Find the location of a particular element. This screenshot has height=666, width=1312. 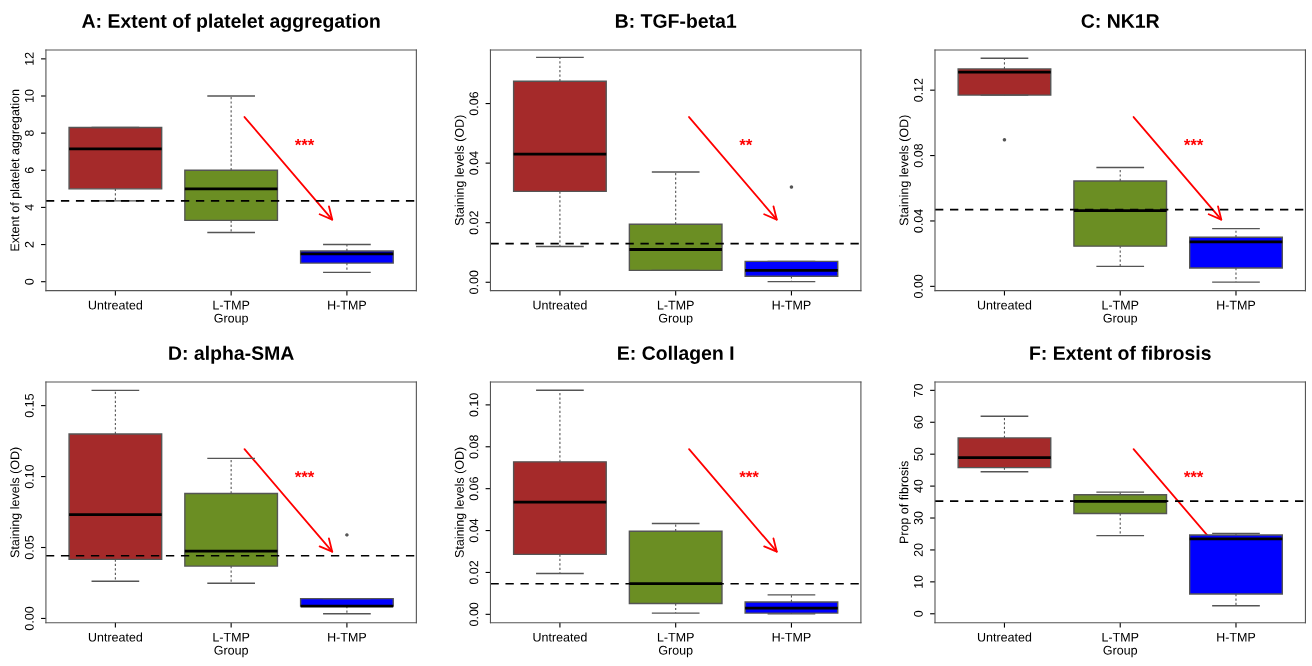

y-tick-label: 30 is located at coordinates (918, 518).